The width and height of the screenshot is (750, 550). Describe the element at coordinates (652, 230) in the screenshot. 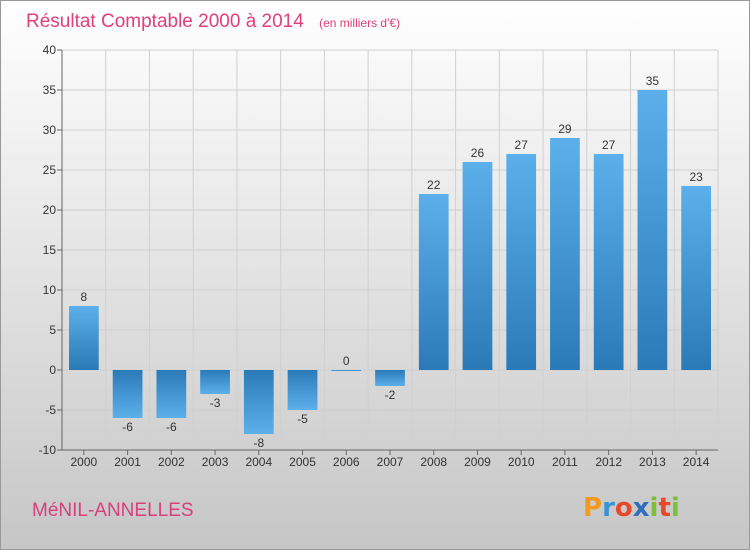

I see `bar-2013` at that location.